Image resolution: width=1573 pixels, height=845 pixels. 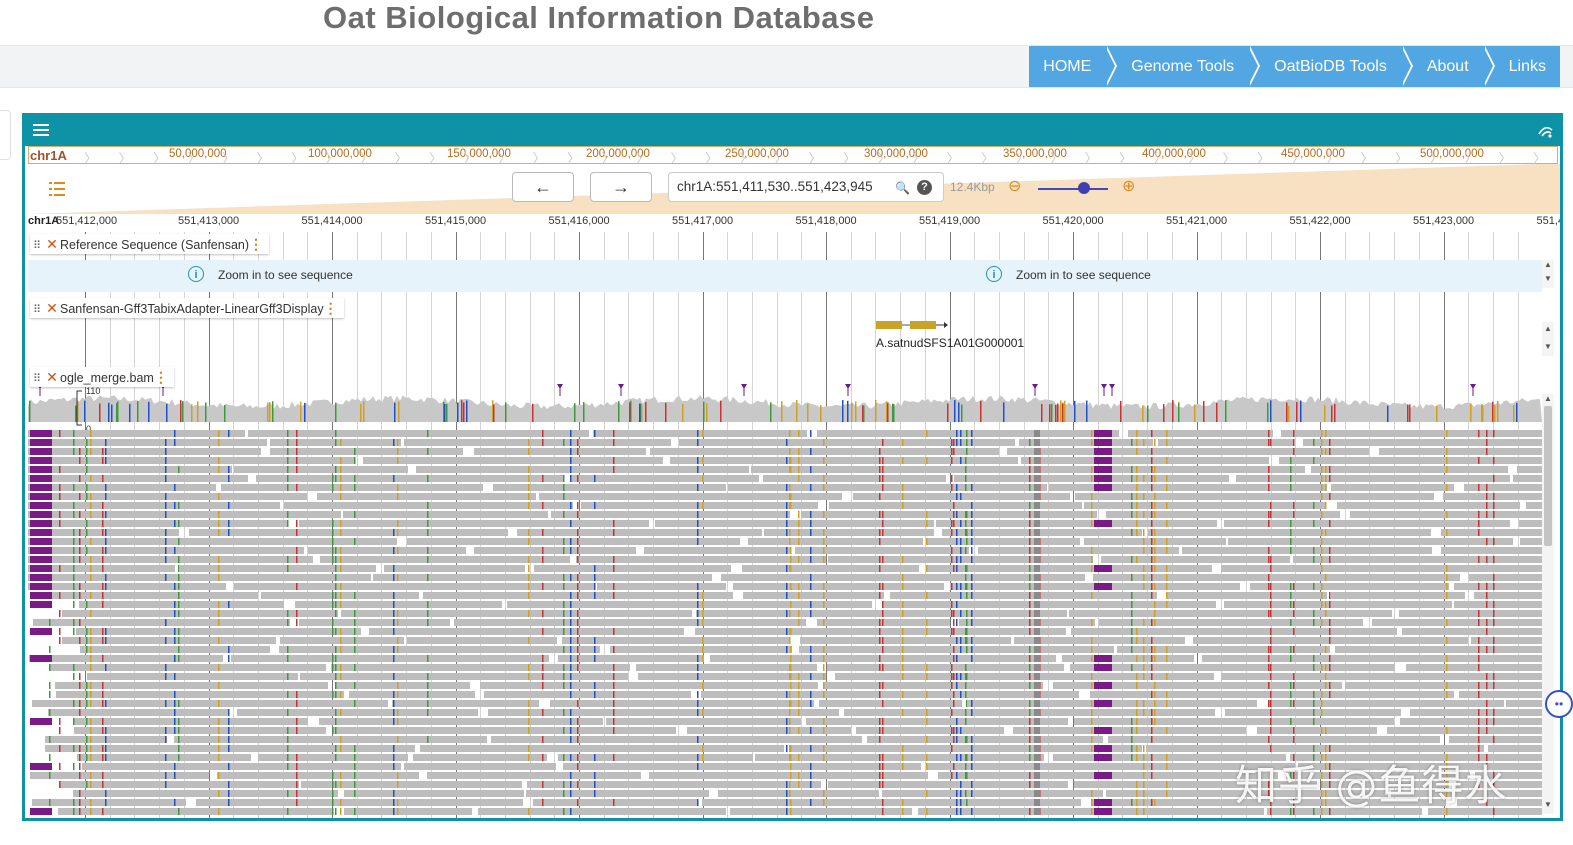 What do you see at coordinates (1548, 328) in the screenshot?
I see `scroll-up-icon: ▲` at bounding box center [1548, 328].